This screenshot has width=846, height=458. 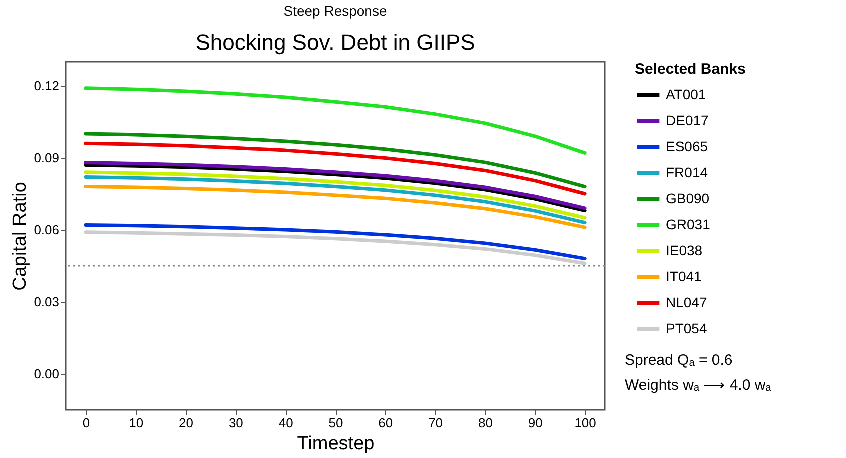 I want to click on x-tick-label: 80, so click(x=485, y=423).